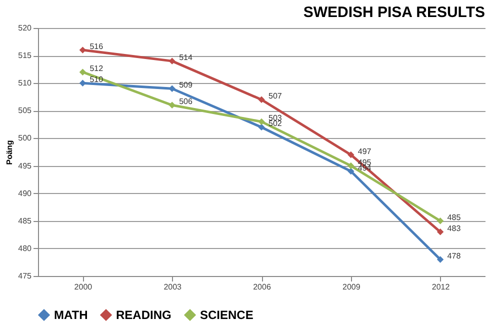 Image resolution: width=490 pixels, height=328 pixels. I want to click on data-label: 510, so click(97, 79).